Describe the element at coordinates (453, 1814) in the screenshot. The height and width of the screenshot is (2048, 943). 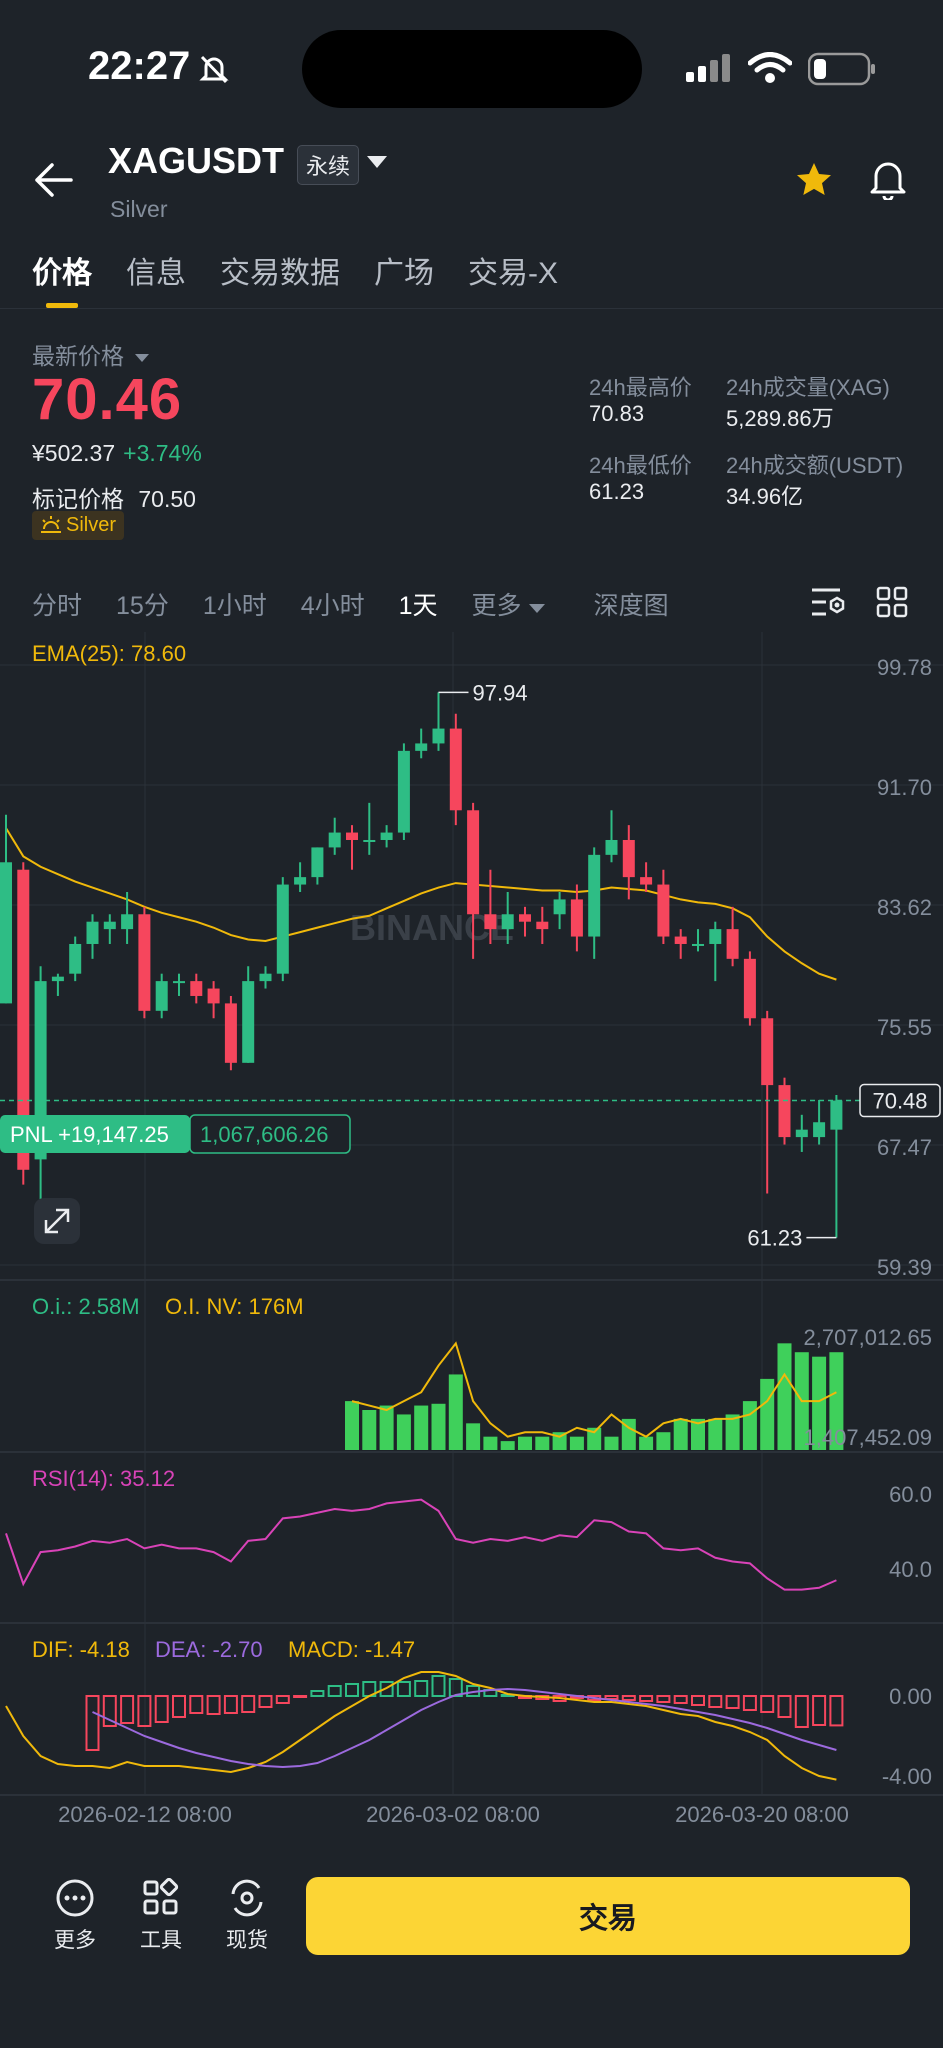
I see `date-tick-2: 2026-03-02 08:00` at that location.